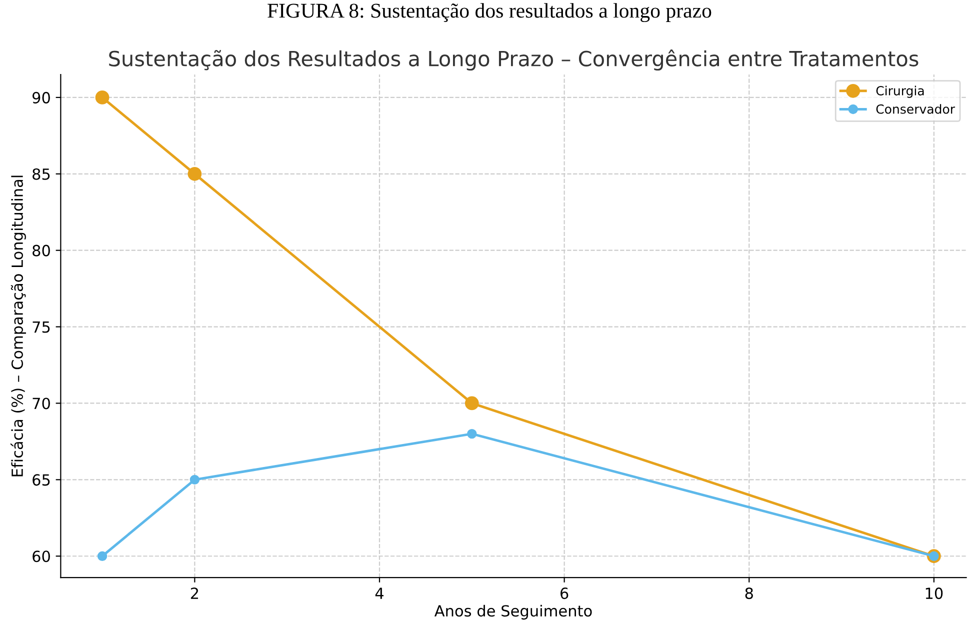  I want to click on x-tick-label: 8, so click(749, 594).